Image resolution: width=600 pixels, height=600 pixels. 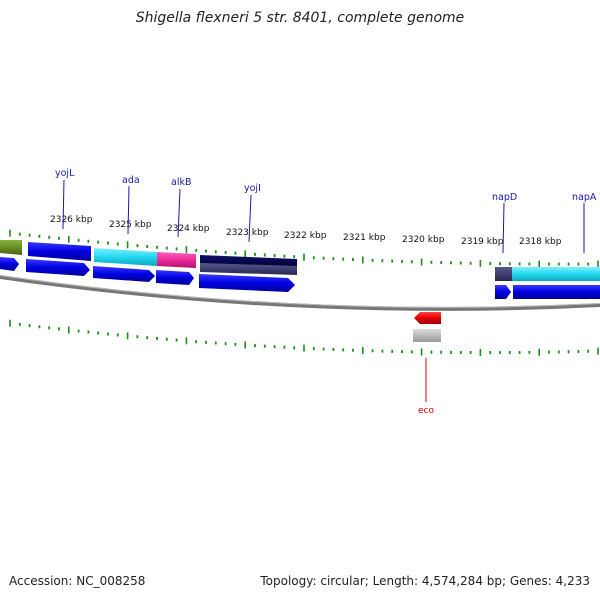 I want to click on scale-label: 2324 kbp, so click(x=188, y=229).